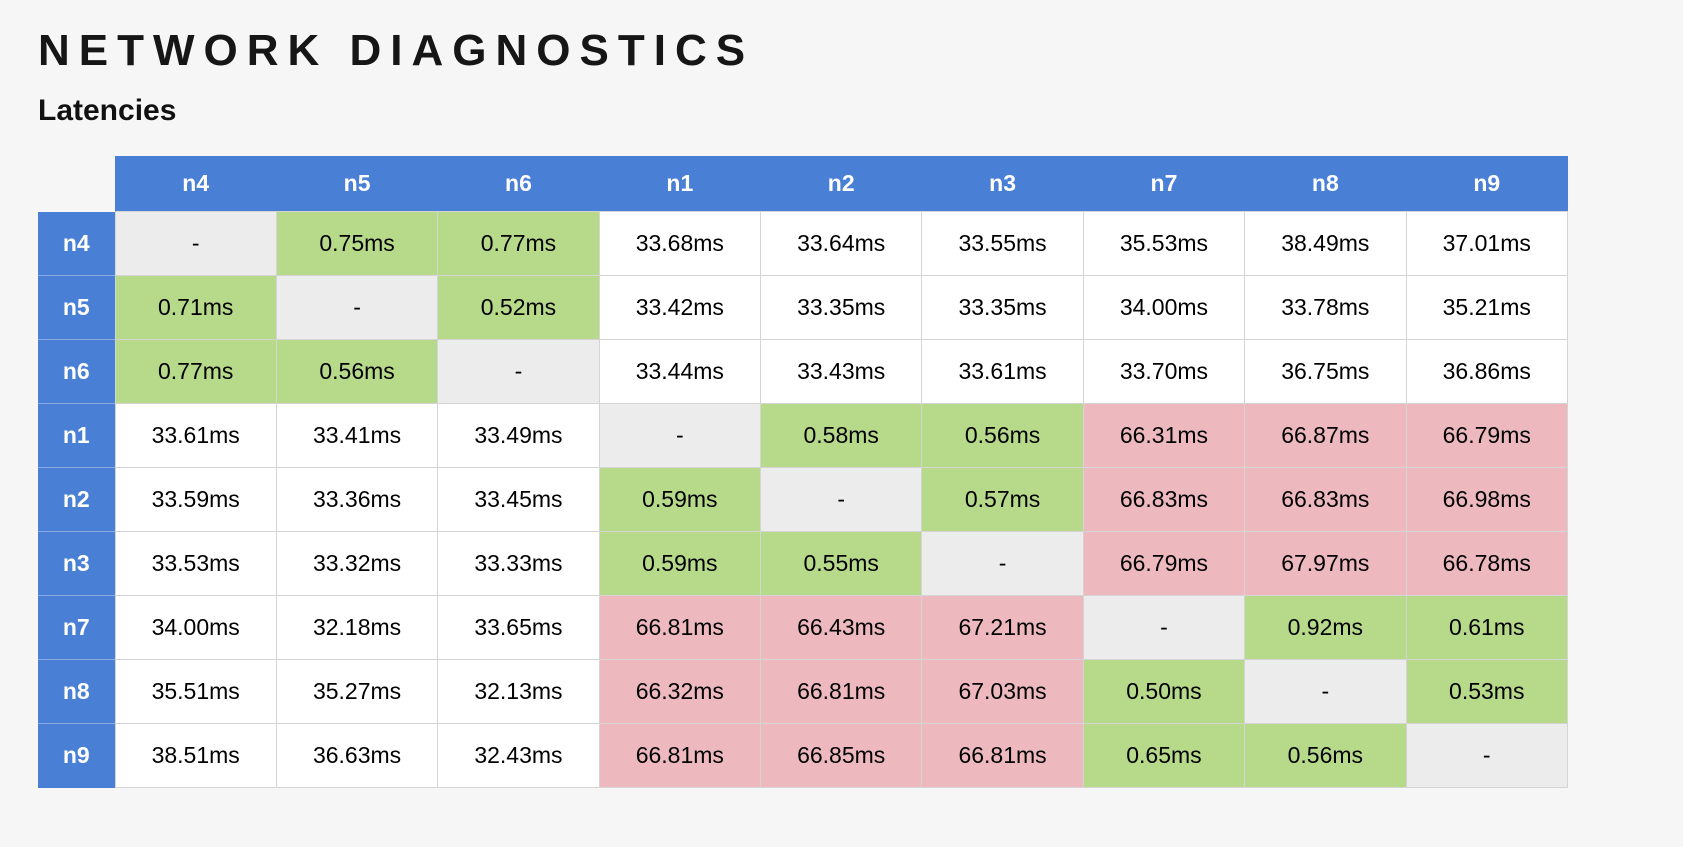  What do you see at coordinates (1486, 691) in the screenshot?
I see `latency-cell-n8-n9: 0.53ms` at bounding box center [1486, 691].